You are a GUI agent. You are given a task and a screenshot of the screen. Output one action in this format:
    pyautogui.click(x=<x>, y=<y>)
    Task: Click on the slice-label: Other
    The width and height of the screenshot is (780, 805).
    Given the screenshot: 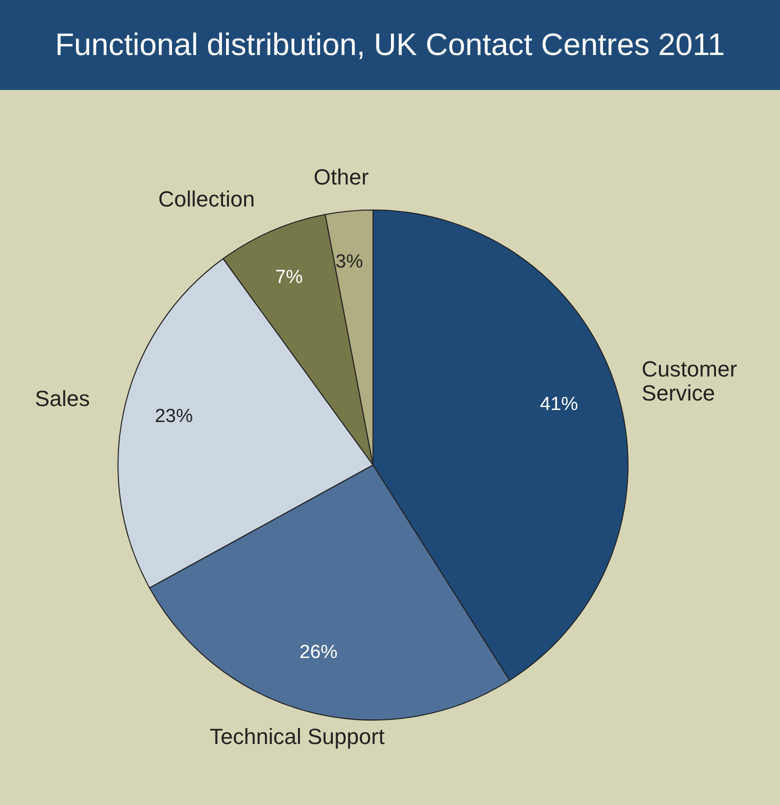 What is the action you would take?
    pyautogui.click(x=341, y=176)
    